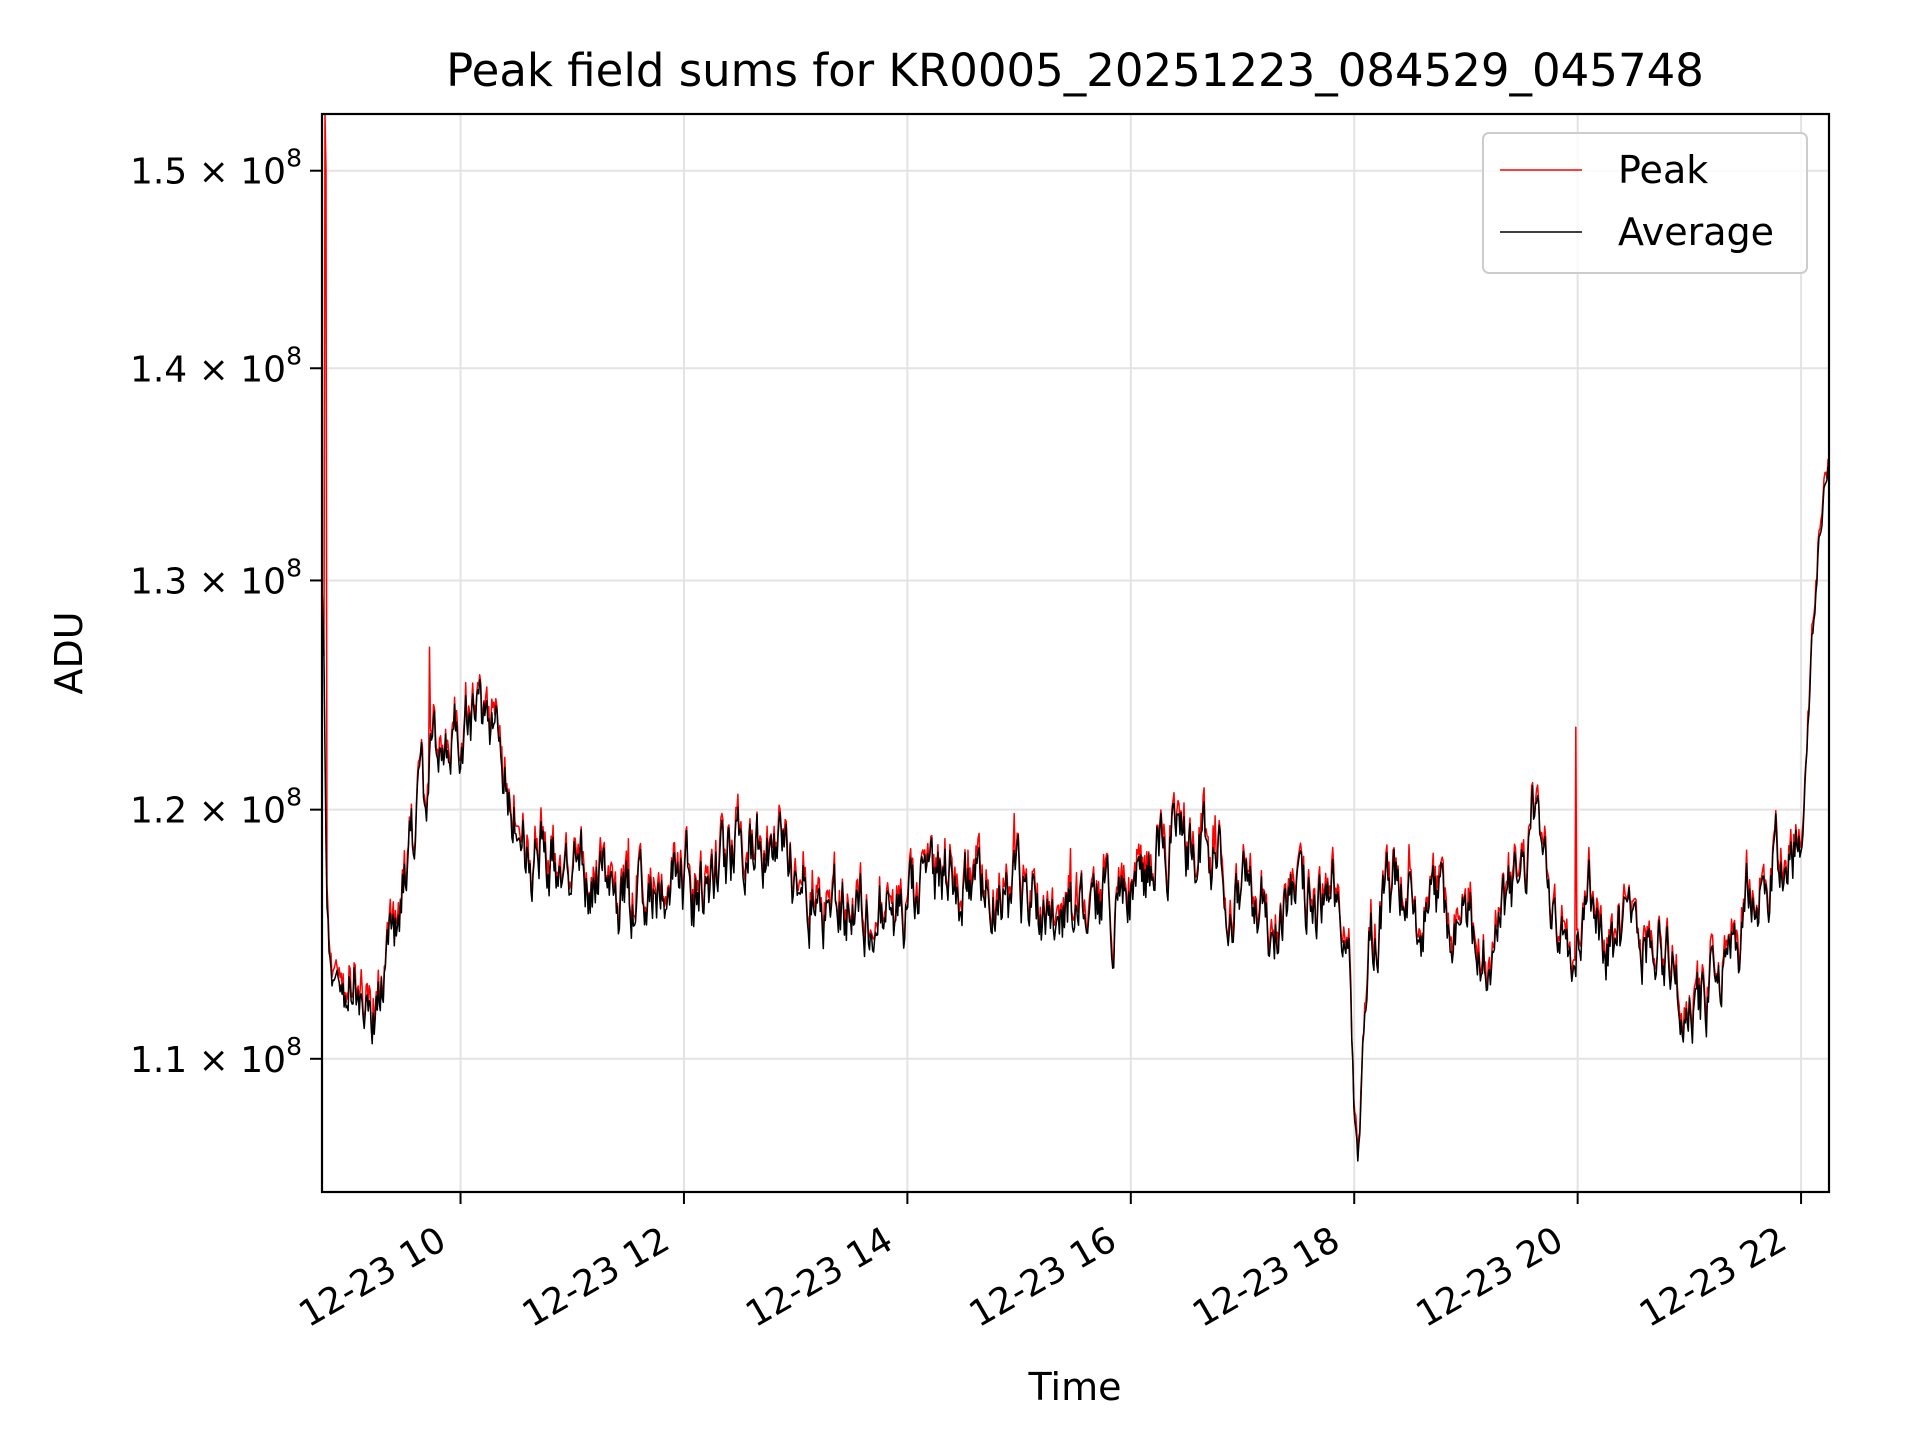 This screenshot has width=1920, height=1440. I want to click on y-tick-label: 1.2 × 10⁸, so click(216, 807).